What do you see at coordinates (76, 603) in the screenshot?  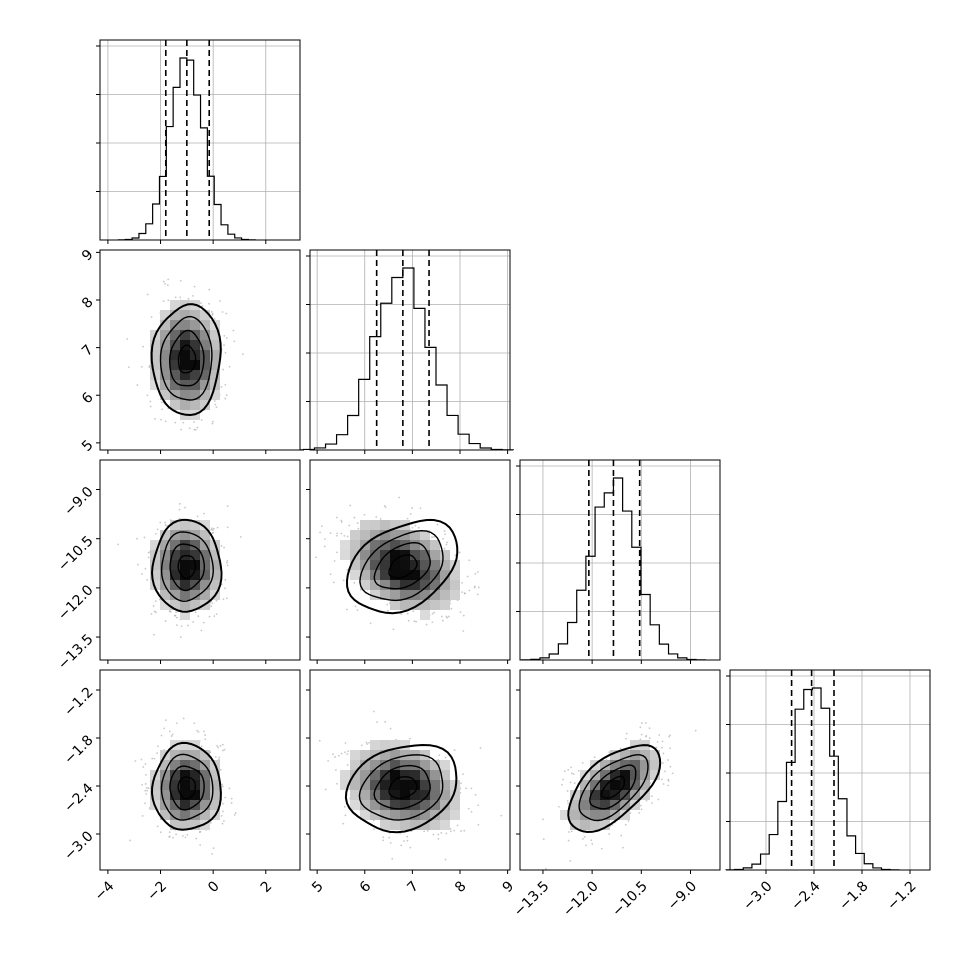 I see `y-tick-label: −12.0` at bounding box center [76, 603].